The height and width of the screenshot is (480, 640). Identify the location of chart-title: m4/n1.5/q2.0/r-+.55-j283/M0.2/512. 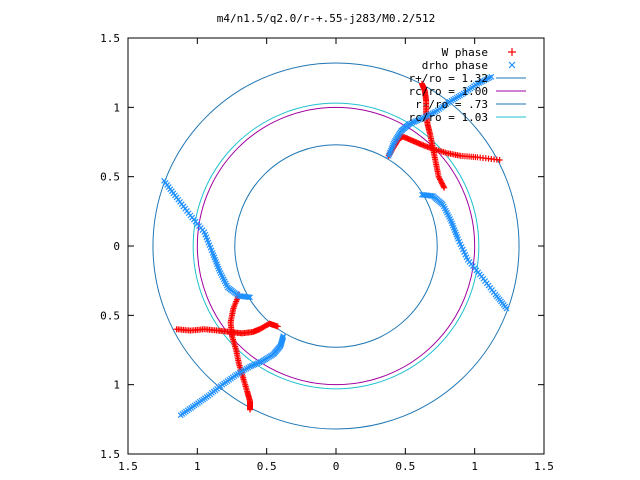
(326, 18).